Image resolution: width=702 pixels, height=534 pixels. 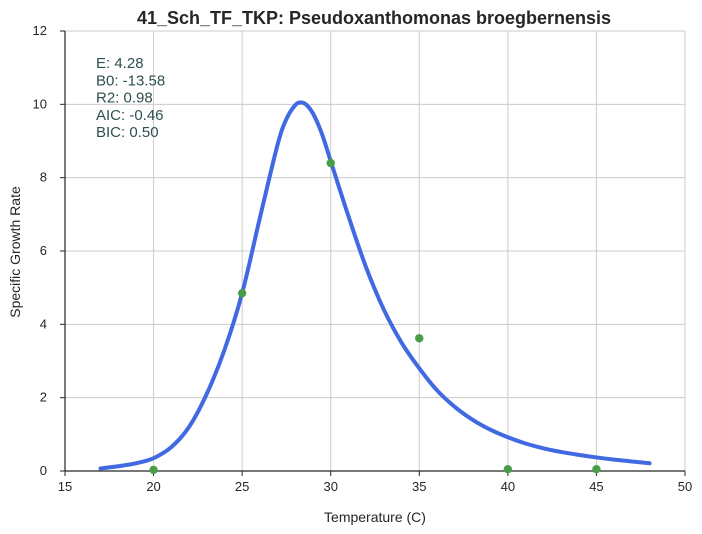 What do you see at coordinates (43, 323) in the screenshot?
I see `y-tick-label: 4` at bounding box center [43, 323].